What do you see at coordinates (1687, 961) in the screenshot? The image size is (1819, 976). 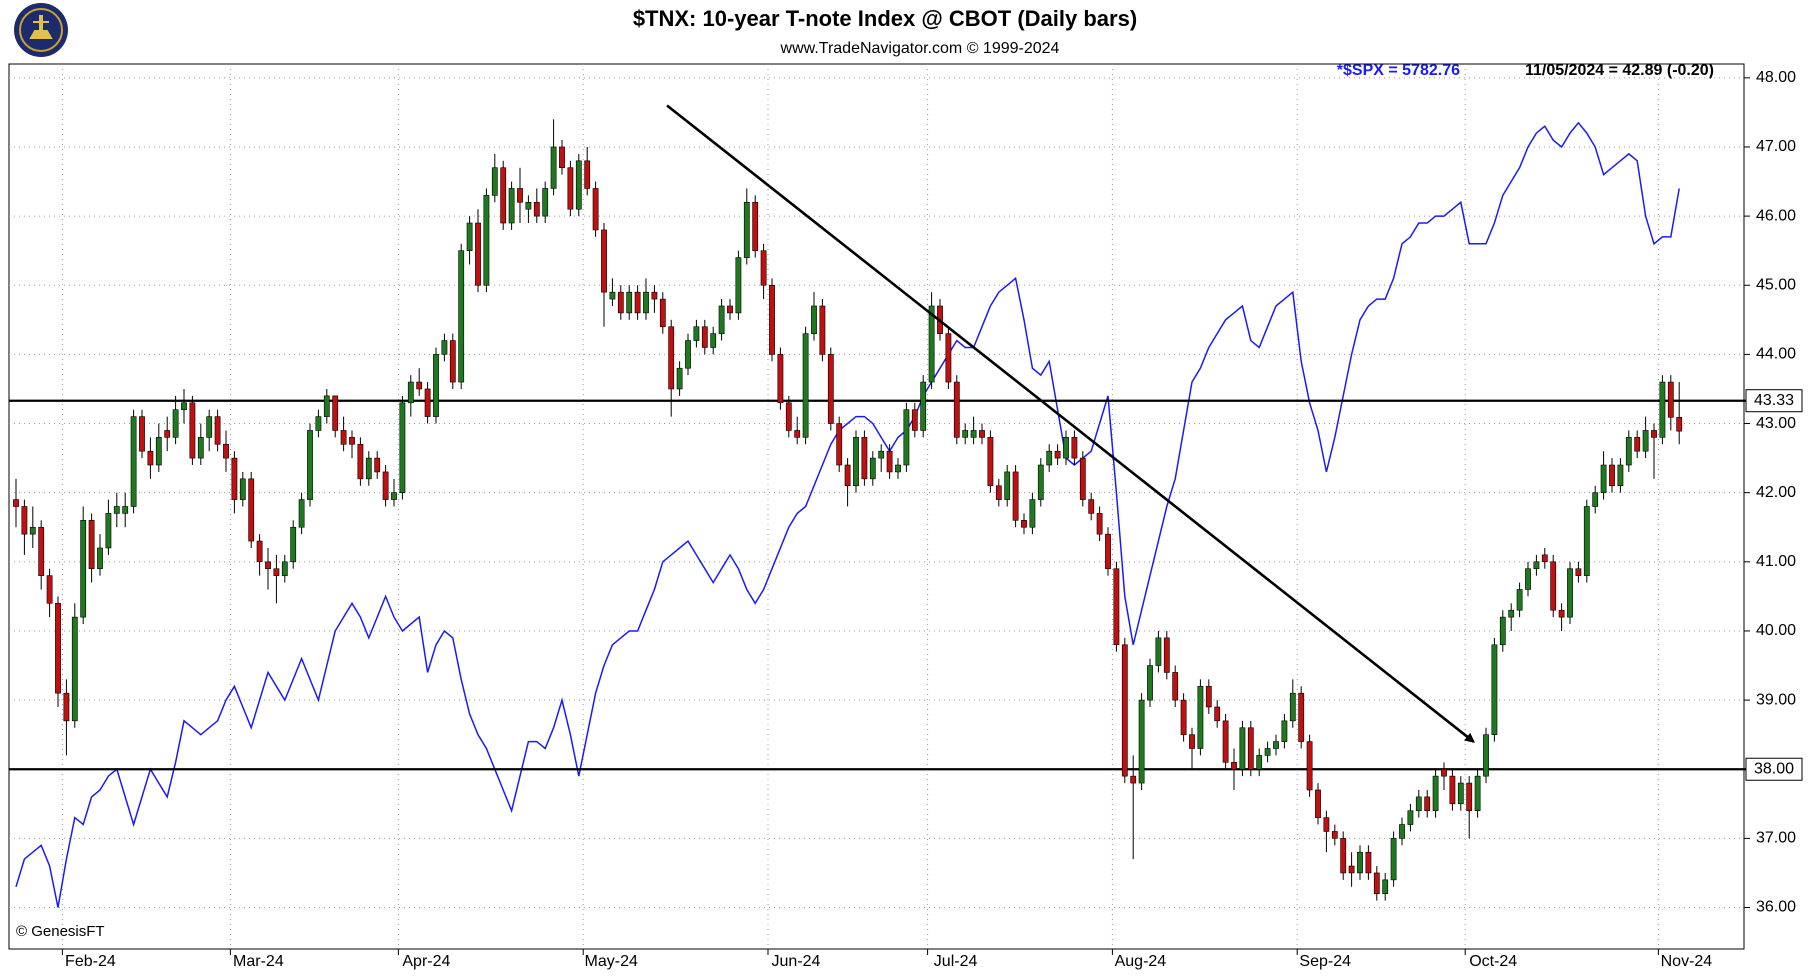 I see `x-tick-label: Nov-24` at bounding box center [1687, 961].